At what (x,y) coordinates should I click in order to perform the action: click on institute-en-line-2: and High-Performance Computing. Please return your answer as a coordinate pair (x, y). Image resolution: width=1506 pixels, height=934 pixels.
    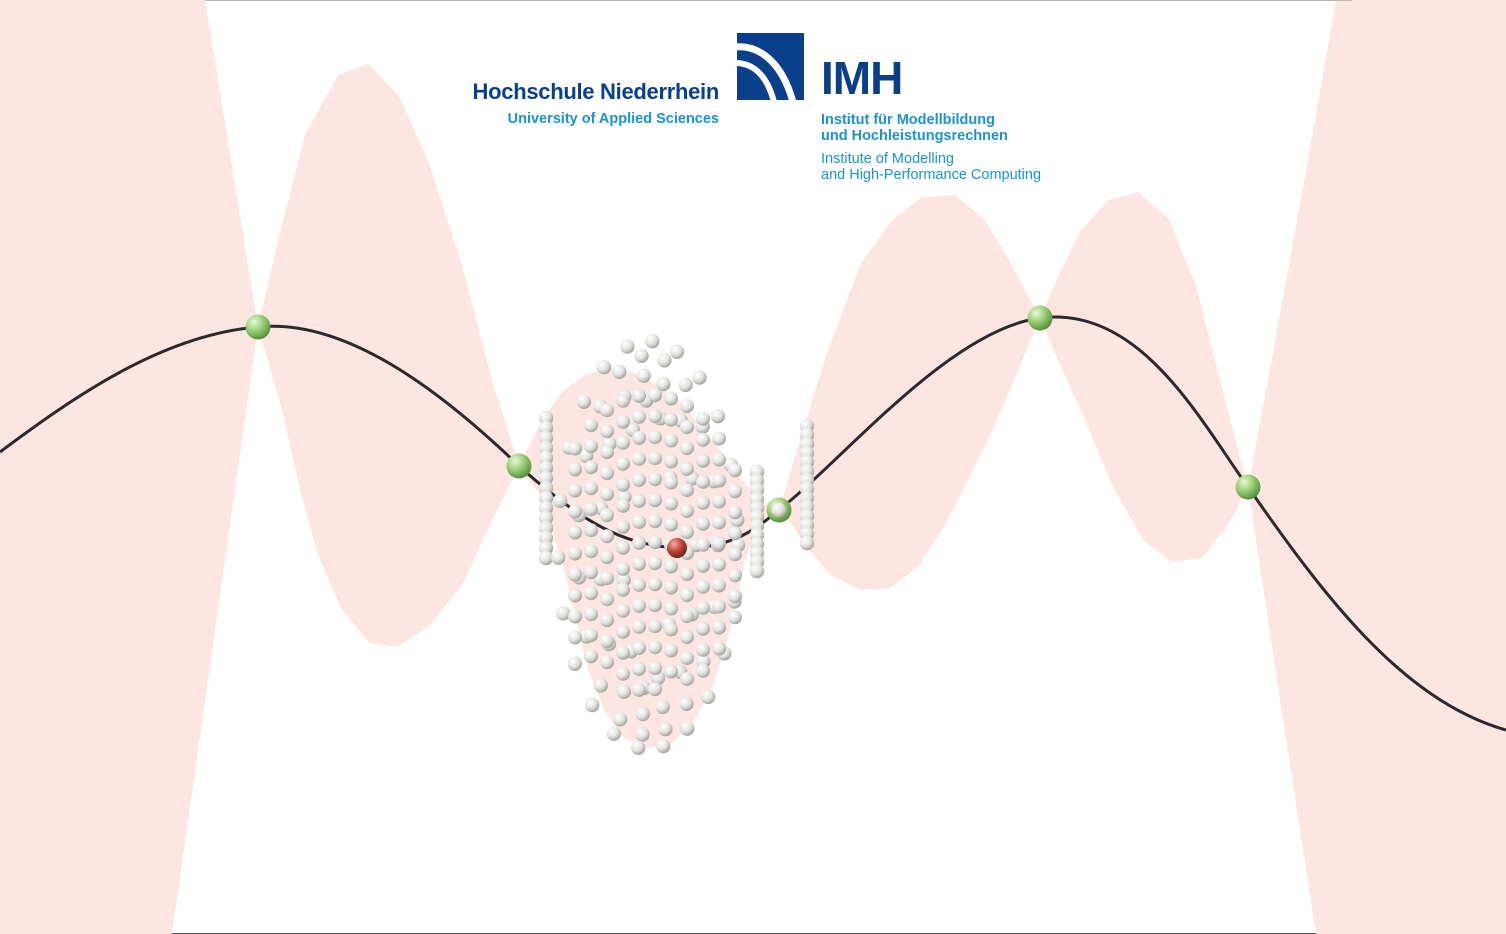
    Looking at the image, I should click on (931, 175).